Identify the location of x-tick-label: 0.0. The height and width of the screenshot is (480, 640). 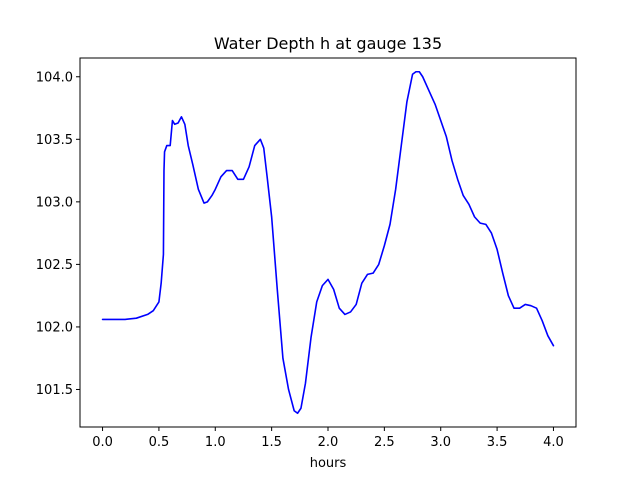
(102, 442).